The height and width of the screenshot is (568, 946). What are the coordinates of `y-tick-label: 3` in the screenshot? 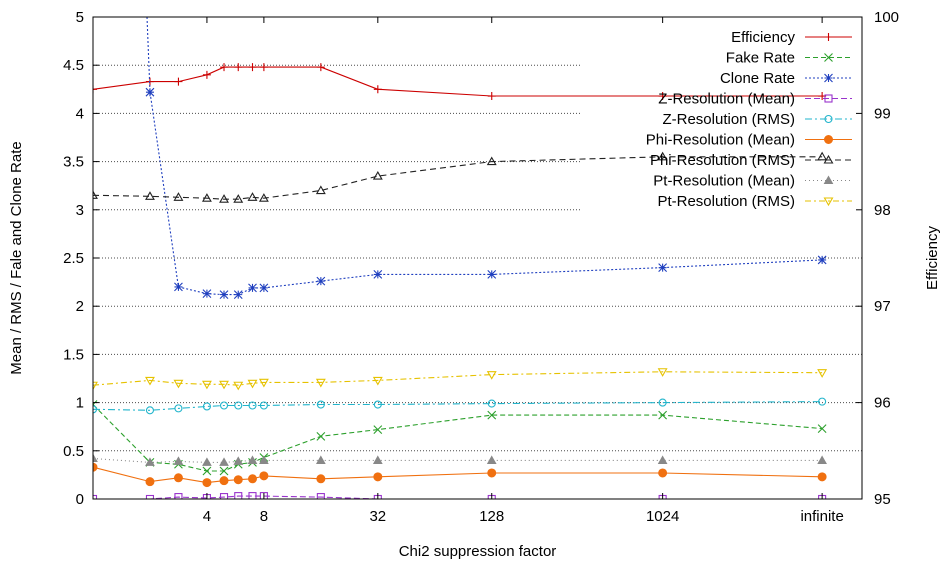 It's located at (80, 210).